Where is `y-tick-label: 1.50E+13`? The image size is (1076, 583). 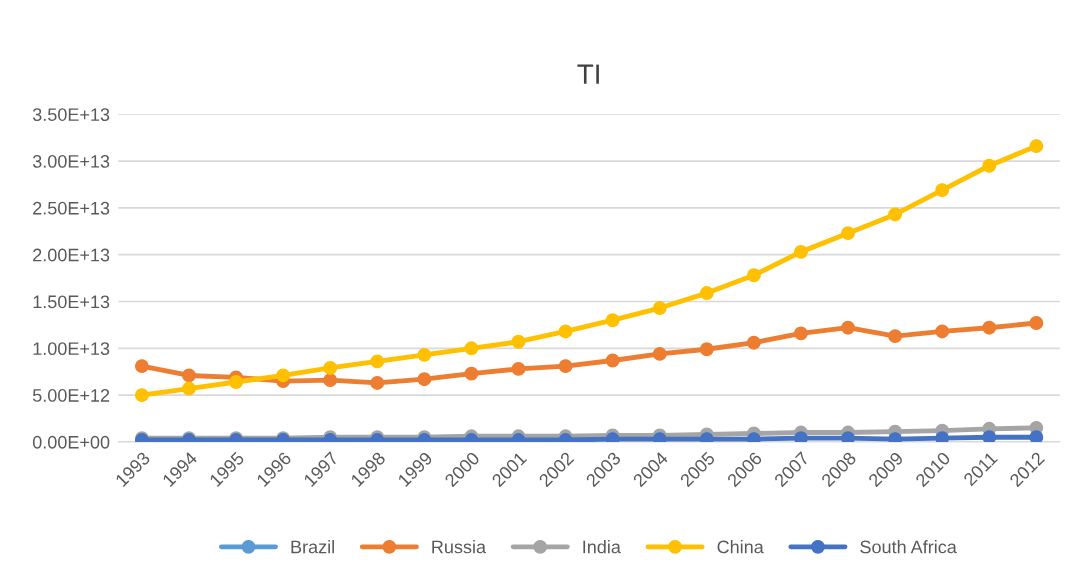
y-tick-label: 1.50E+13 is located at coordinates (71, 302).